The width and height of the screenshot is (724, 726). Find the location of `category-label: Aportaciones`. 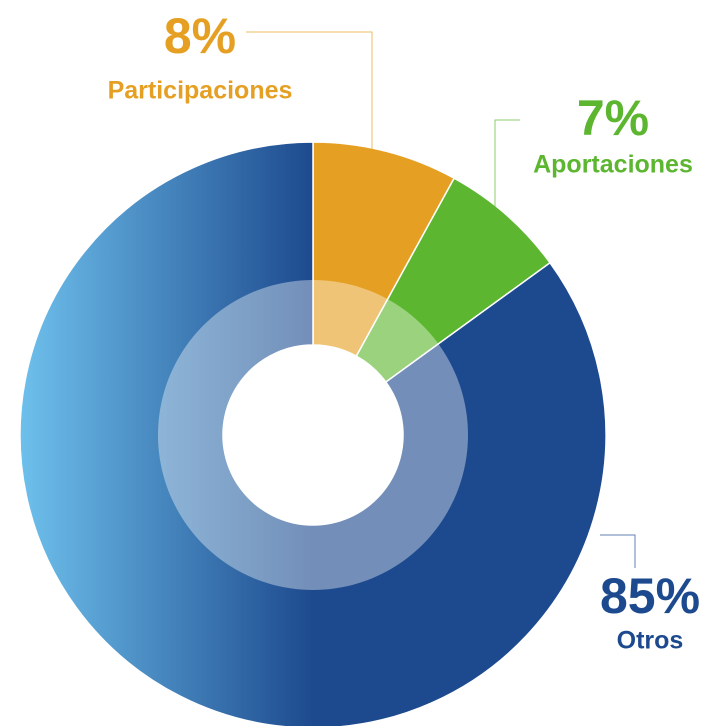

category-label: Aportaciones is located at coordinates (613, 165).